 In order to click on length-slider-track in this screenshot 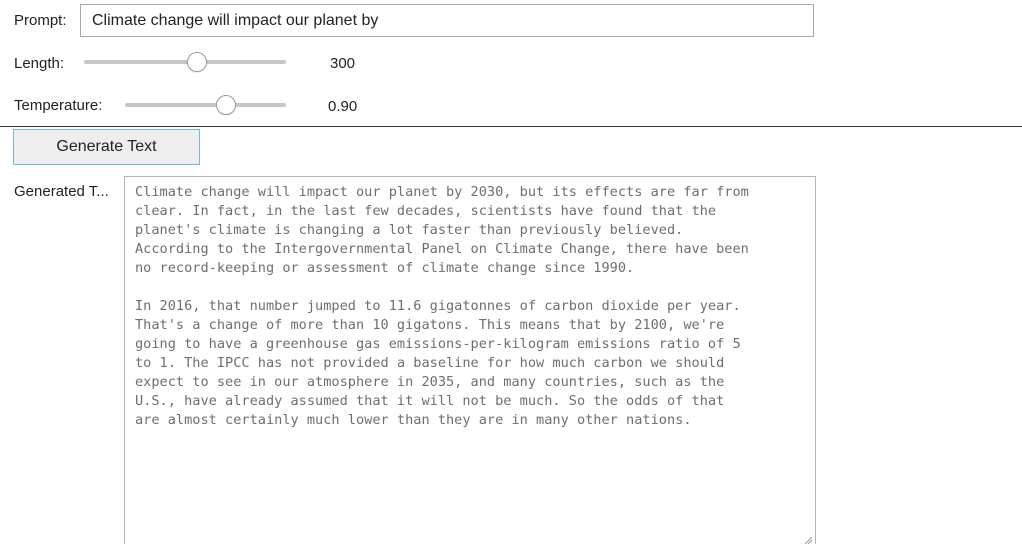, I will do `click(185, 62)`.